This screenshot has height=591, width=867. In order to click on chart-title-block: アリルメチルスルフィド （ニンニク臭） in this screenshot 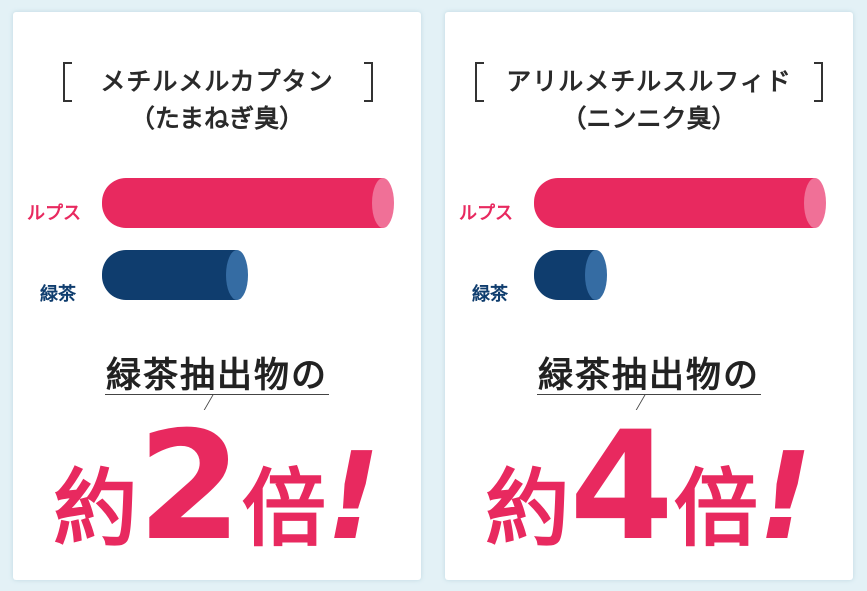, I will do `click(649, 99)`.